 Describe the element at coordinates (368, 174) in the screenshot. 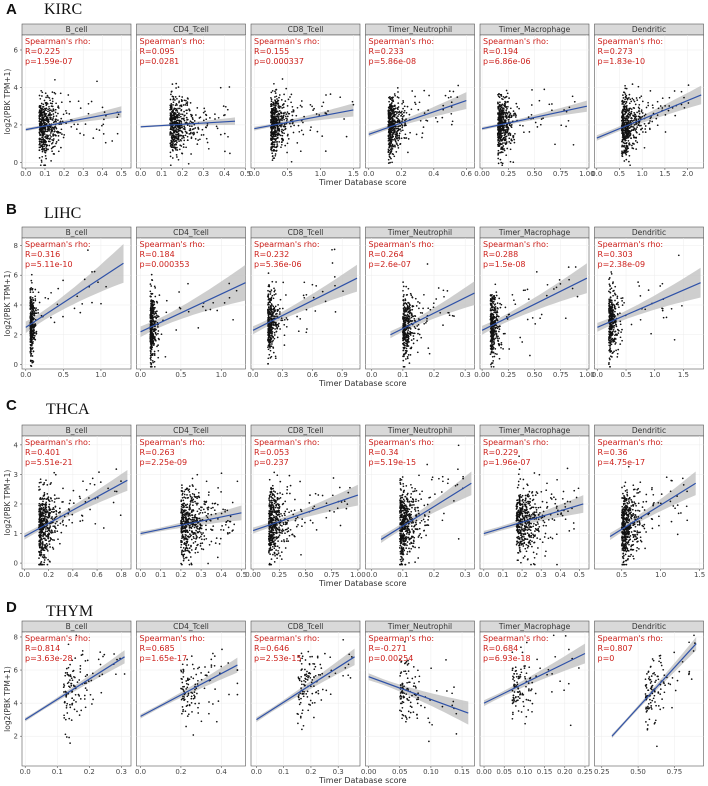

I see `x-tick-label: 0.0` at that location.